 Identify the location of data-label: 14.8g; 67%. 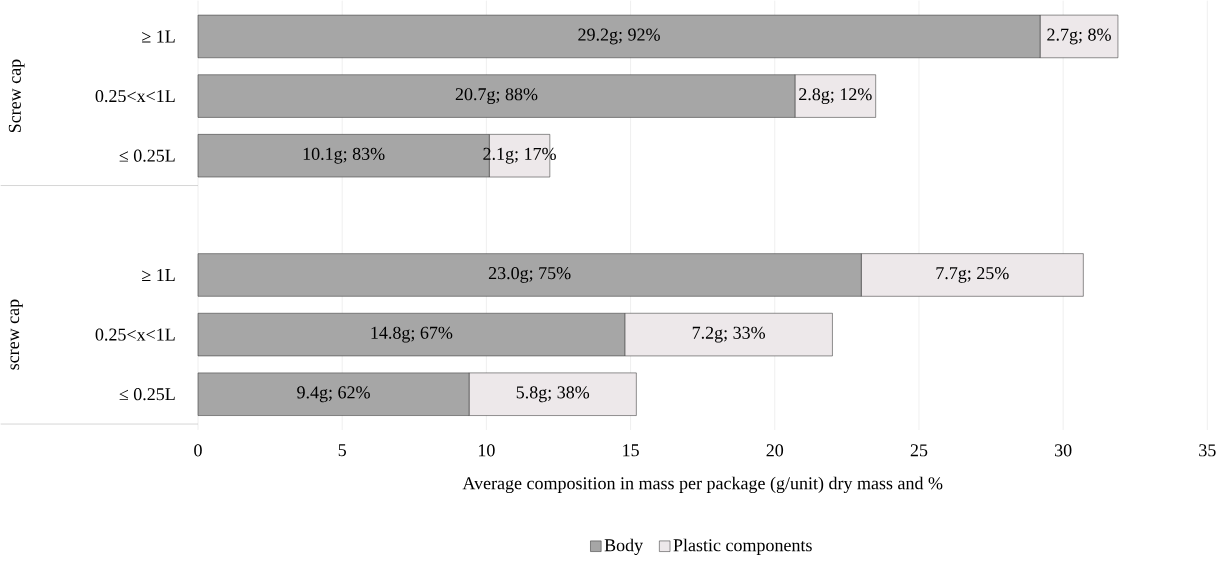
(412, 334).